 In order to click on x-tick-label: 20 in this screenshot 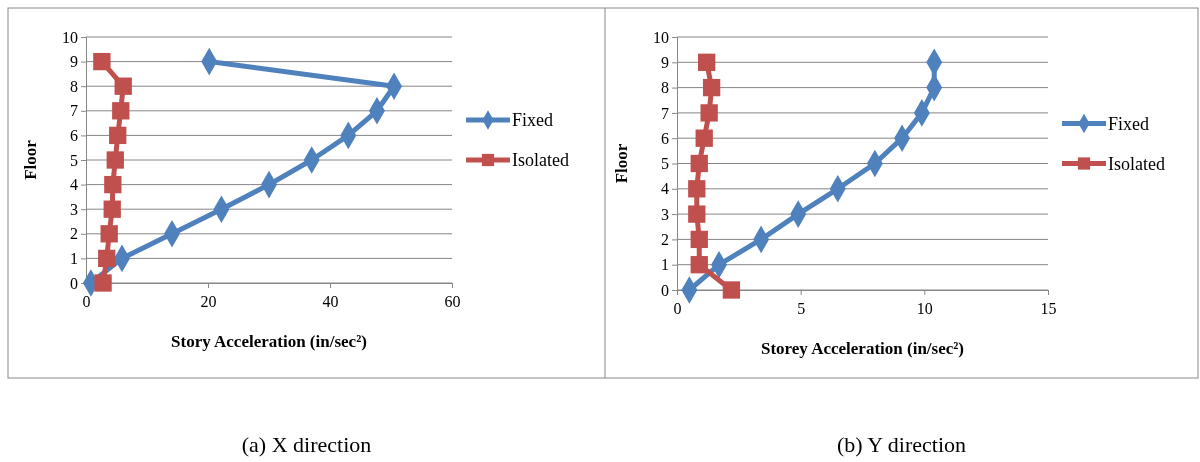, I will do `click(208, 301)`.